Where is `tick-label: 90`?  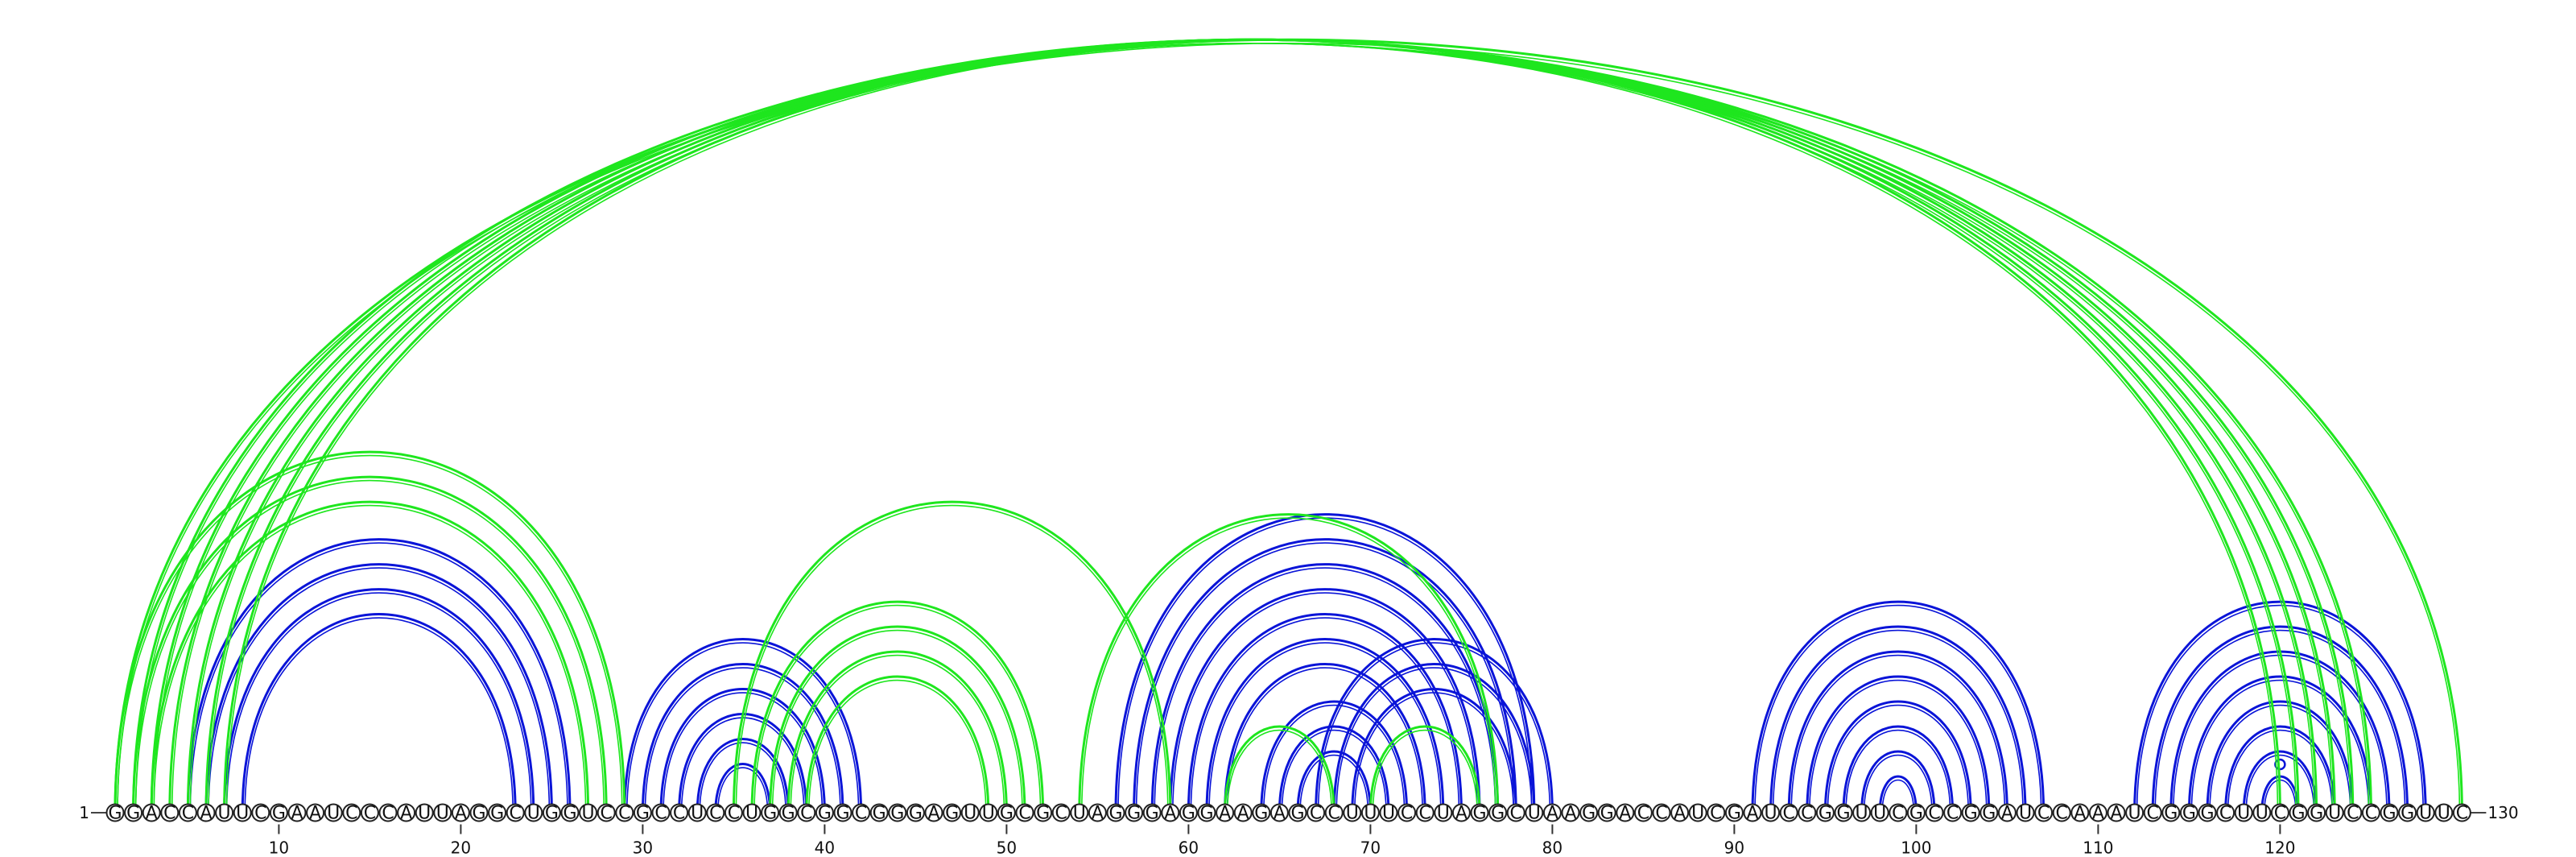
tick-label: 90 is located at coordinates (1734, 847).